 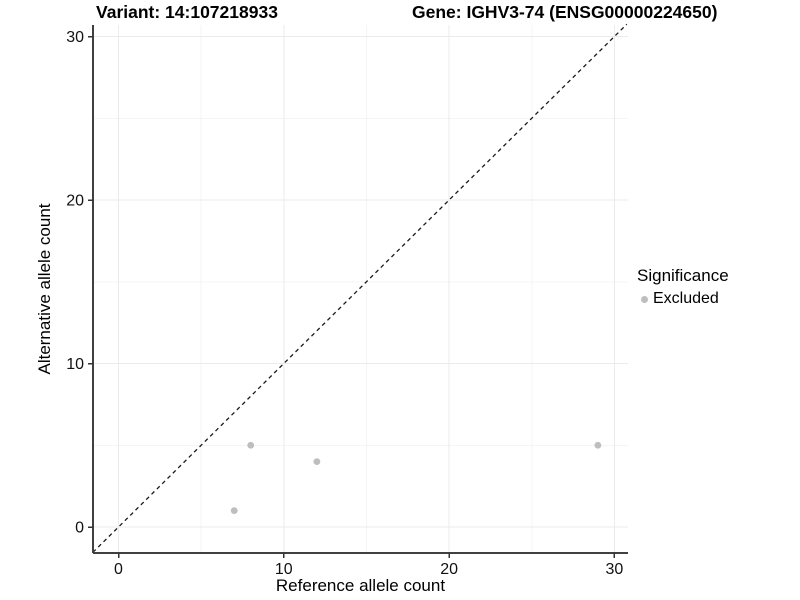 What do you see at coordinates (683, 275) in the screenshot?
I see `legend-title: Significance` at bounding box center [683, 275].